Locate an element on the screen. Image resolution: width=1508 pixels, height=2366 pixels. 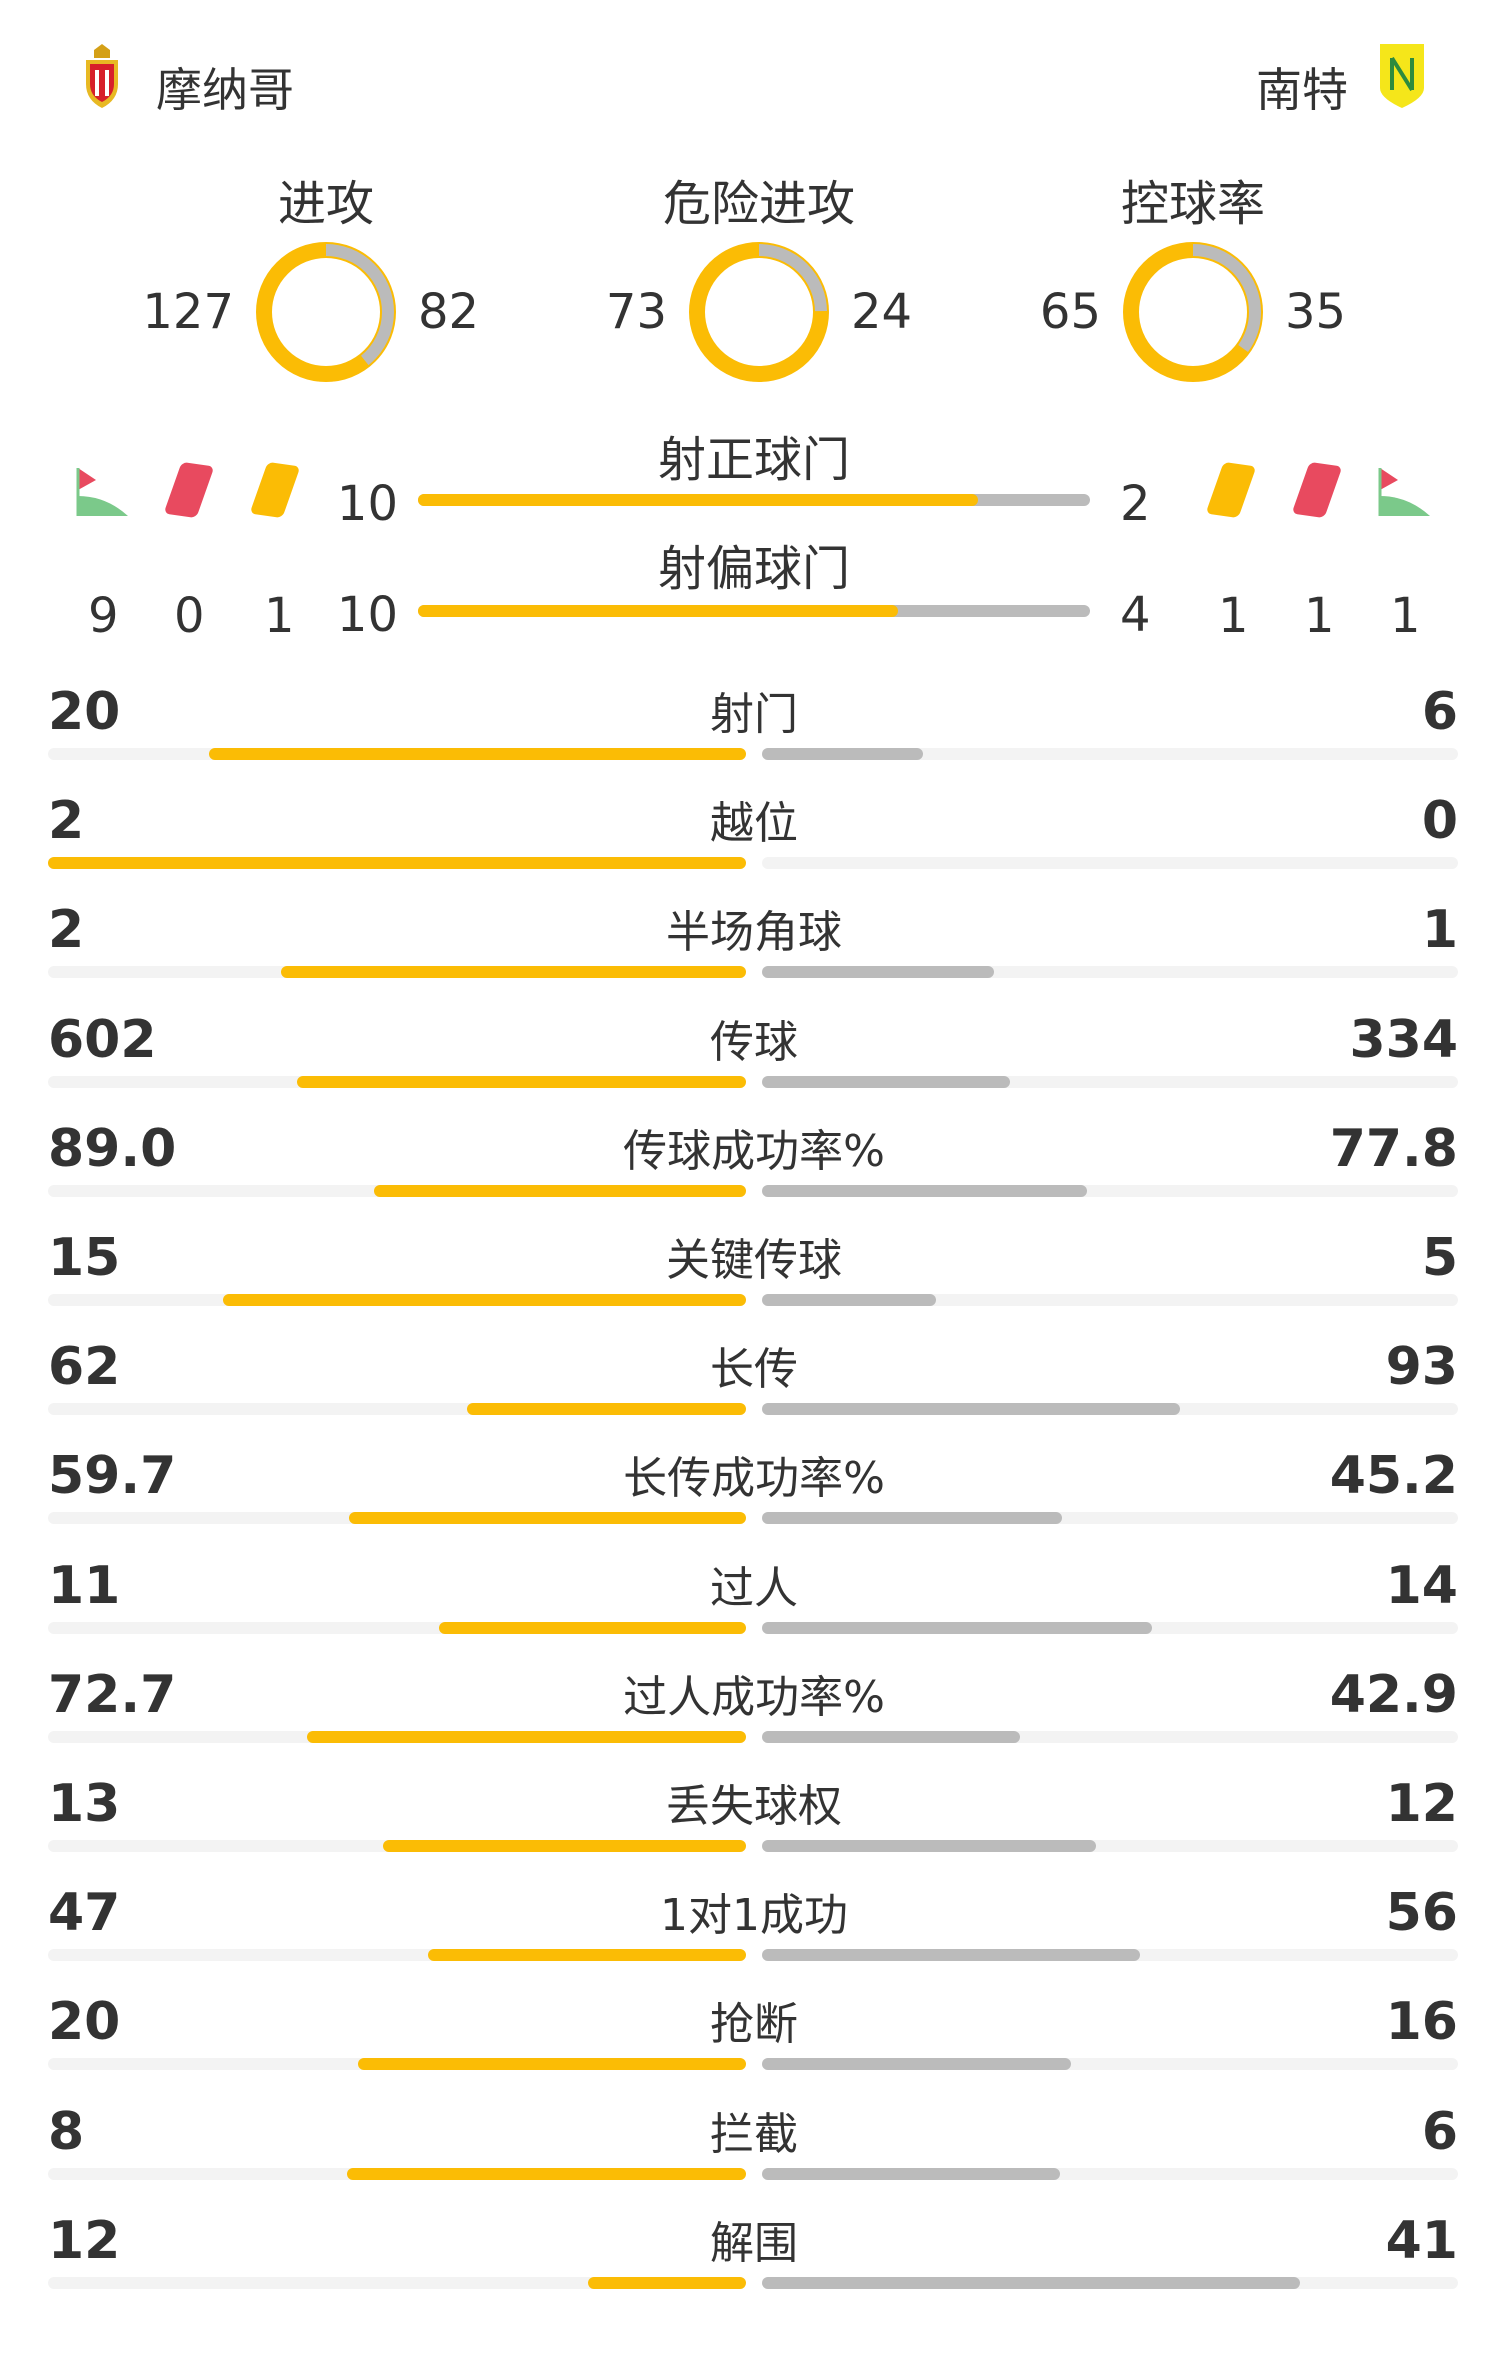
donut-away-value: 35 is located at coordinates (1316, 312).